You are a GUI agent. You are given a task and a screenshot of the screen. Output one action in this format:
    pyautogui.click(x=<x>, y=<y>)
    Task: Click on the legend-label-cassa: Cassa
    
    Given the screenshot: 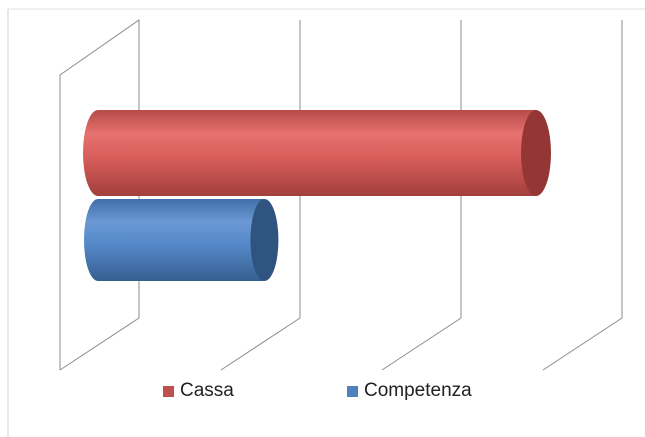 What is the action you would take?
    pyautogui.click(x=207, y=390)
    